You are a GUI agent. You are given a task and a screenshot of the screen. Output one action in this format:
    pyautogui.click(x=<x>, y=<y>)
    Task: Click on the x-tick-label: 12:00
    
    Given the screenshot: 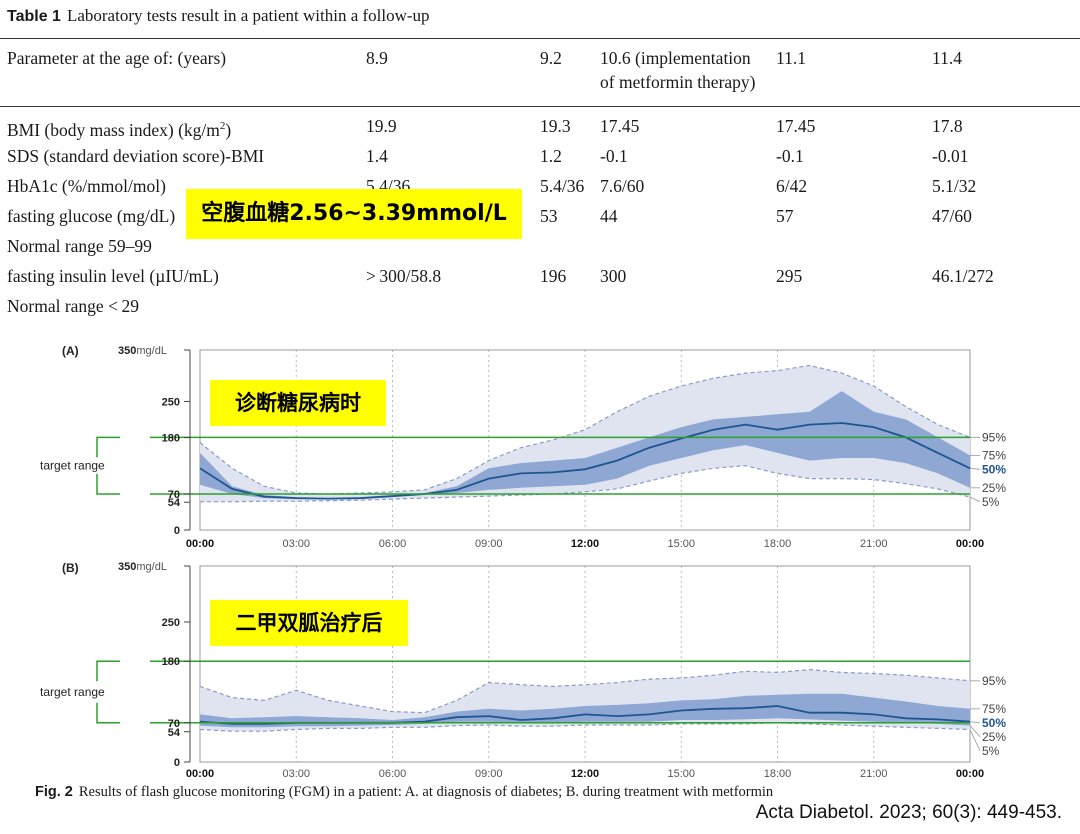 What is the action you would take?
    pyautogui.click(x=585, y=774)
    